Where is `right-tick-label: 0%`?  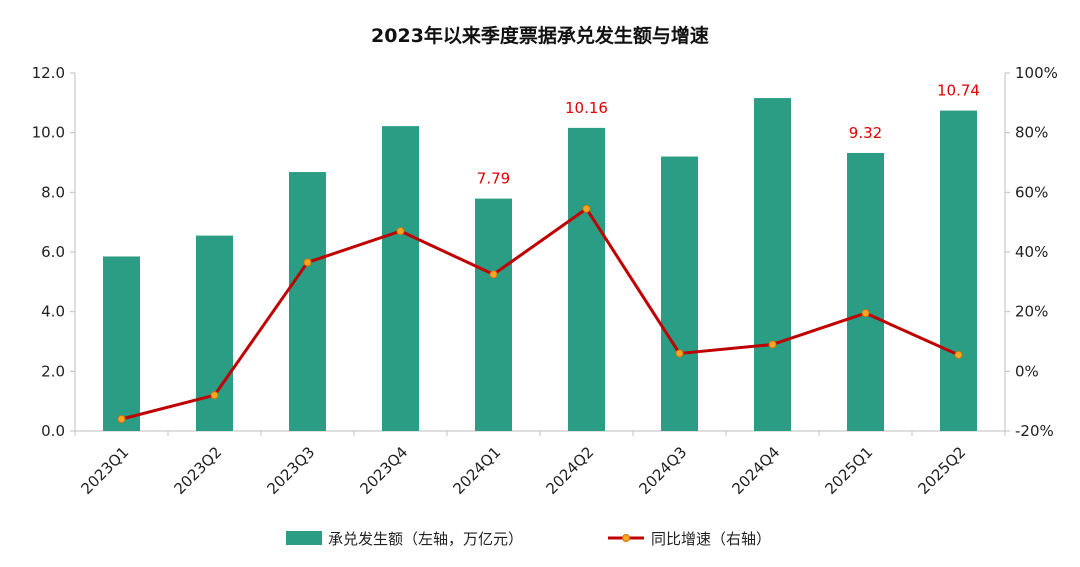 right-tick-label: 0% is located at coordinates (1027, 371).